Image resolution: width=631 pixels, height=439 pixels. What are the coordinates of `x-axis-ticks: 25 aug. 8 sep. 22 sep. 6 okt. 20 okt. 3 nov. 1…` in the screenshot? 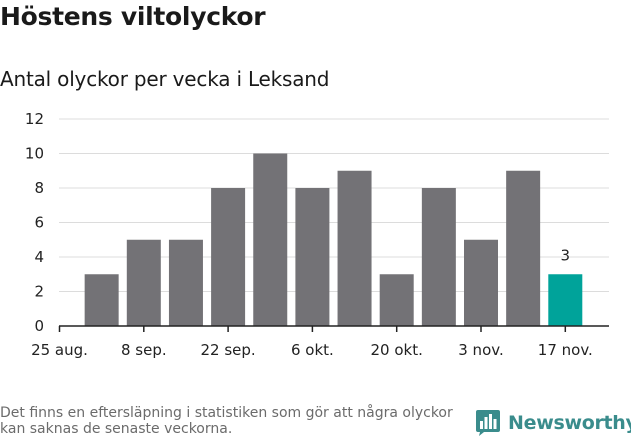 It's located at (312, 342).